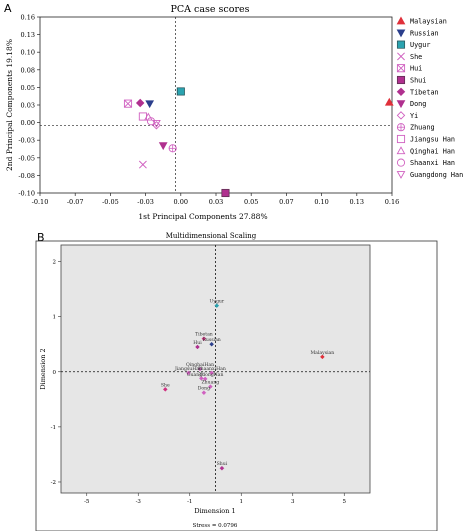 This screenshot has height=531, width=474. I want to click on pca-legend-item-zhuang: Zhuang, so click(415, 127).